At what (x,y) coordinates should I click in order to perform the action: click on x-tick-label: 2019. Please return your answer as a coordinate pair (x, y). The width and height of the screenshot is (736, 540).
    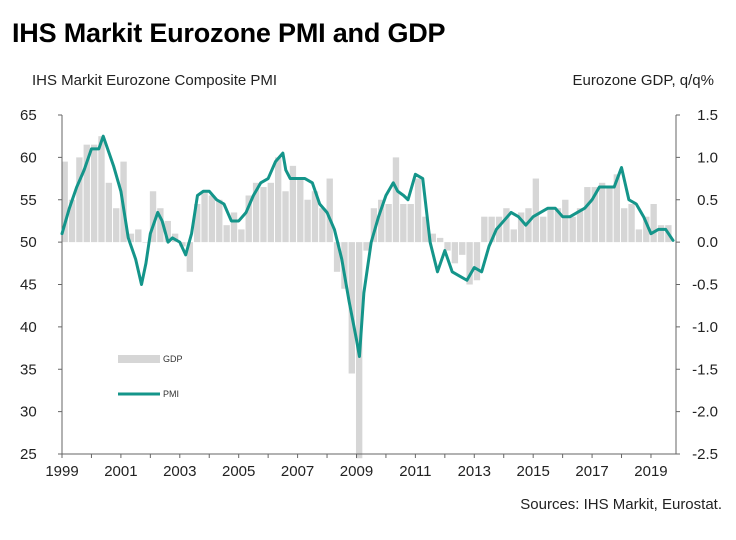
    Looking at the image, I should click on (650, 471).